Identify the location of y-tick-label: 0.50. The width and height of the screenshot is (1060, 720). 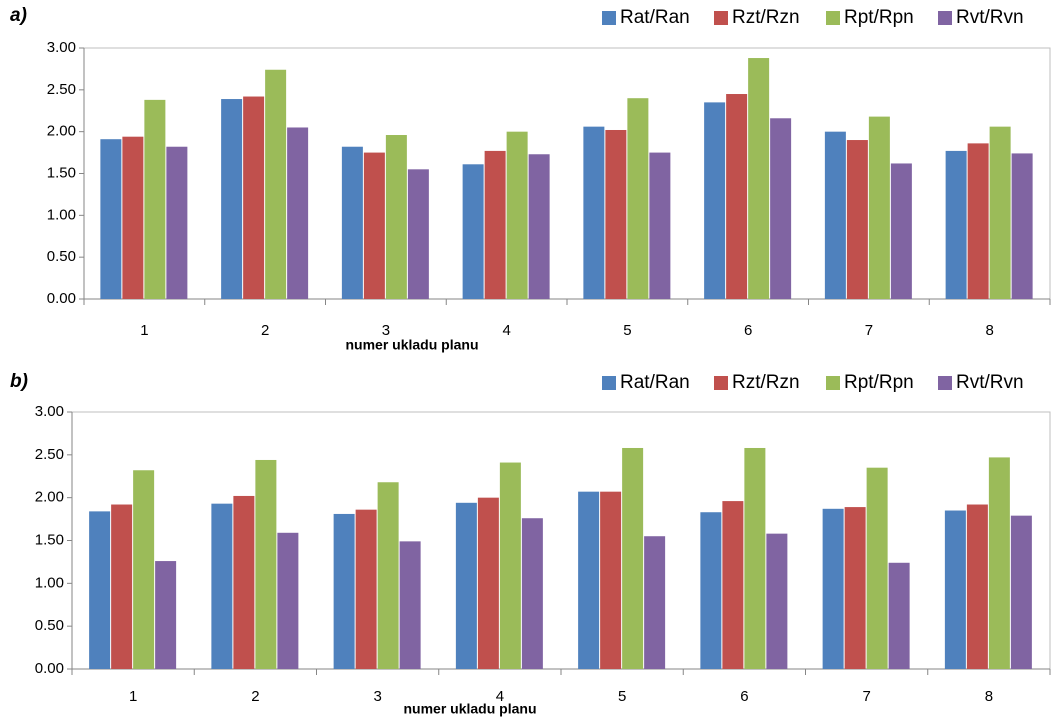
(49, 625).